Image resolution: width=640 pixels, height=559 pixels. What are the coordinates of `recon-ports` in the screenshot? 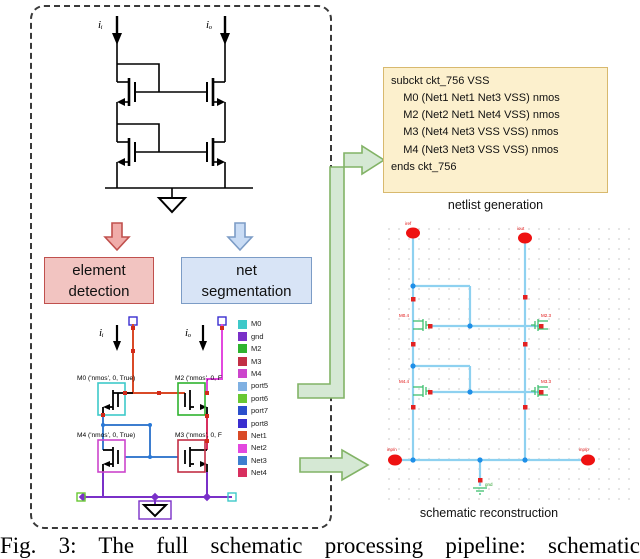 It's located at (491, 346).